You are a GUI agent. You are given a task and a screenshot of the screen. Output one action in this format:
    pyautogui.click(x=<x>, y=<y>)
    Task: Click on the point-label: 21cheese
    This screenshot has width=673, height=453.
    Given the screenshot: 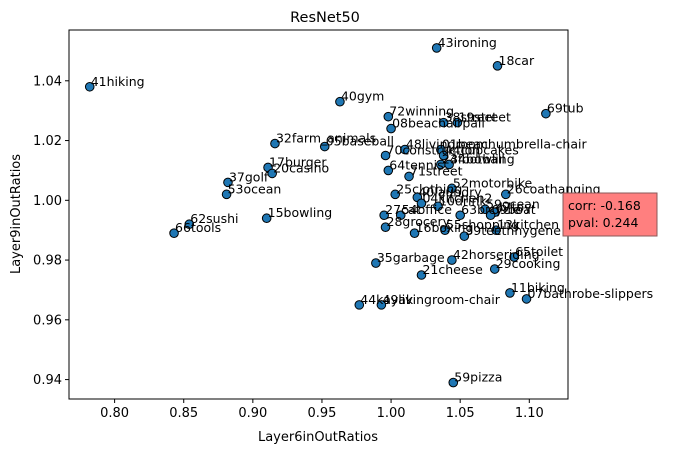 What is the action you would take?
    pyautogui.click(x=452, y=269)
    